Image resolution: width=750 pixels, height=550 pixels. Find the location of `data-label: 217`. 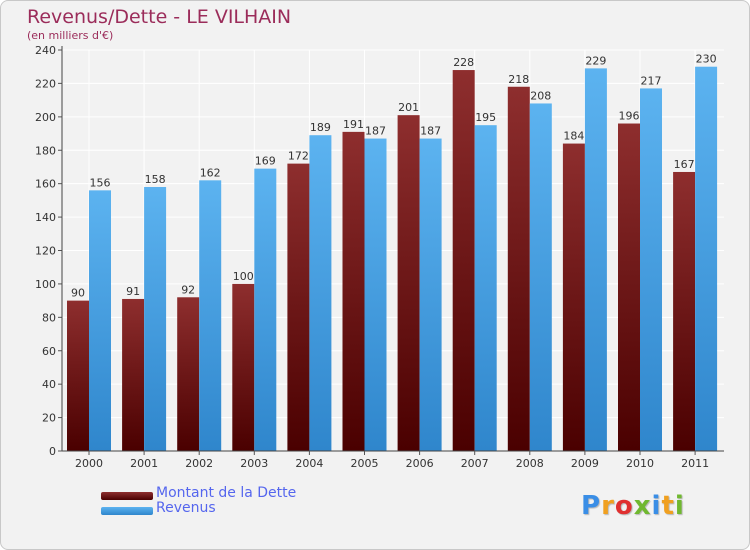

data-label: 217 is located at coordinates (651, 80).